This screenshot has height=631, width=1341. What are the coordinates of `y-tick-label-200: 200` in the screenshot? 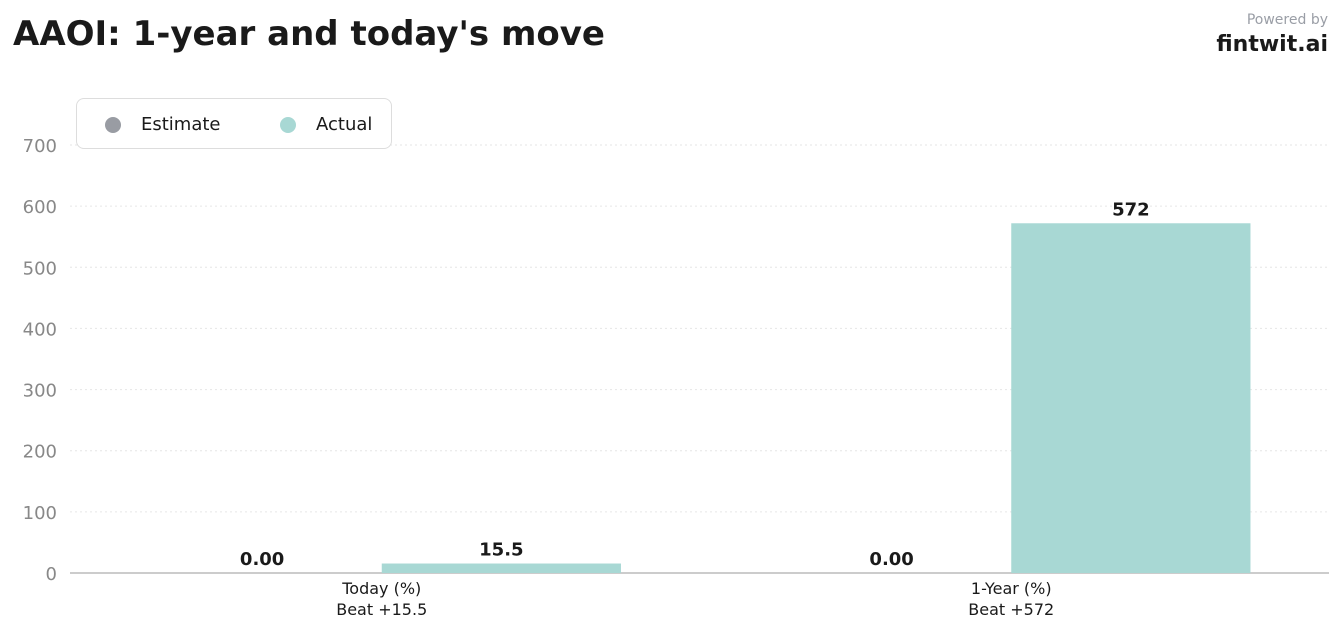 It's located at (40, 452).